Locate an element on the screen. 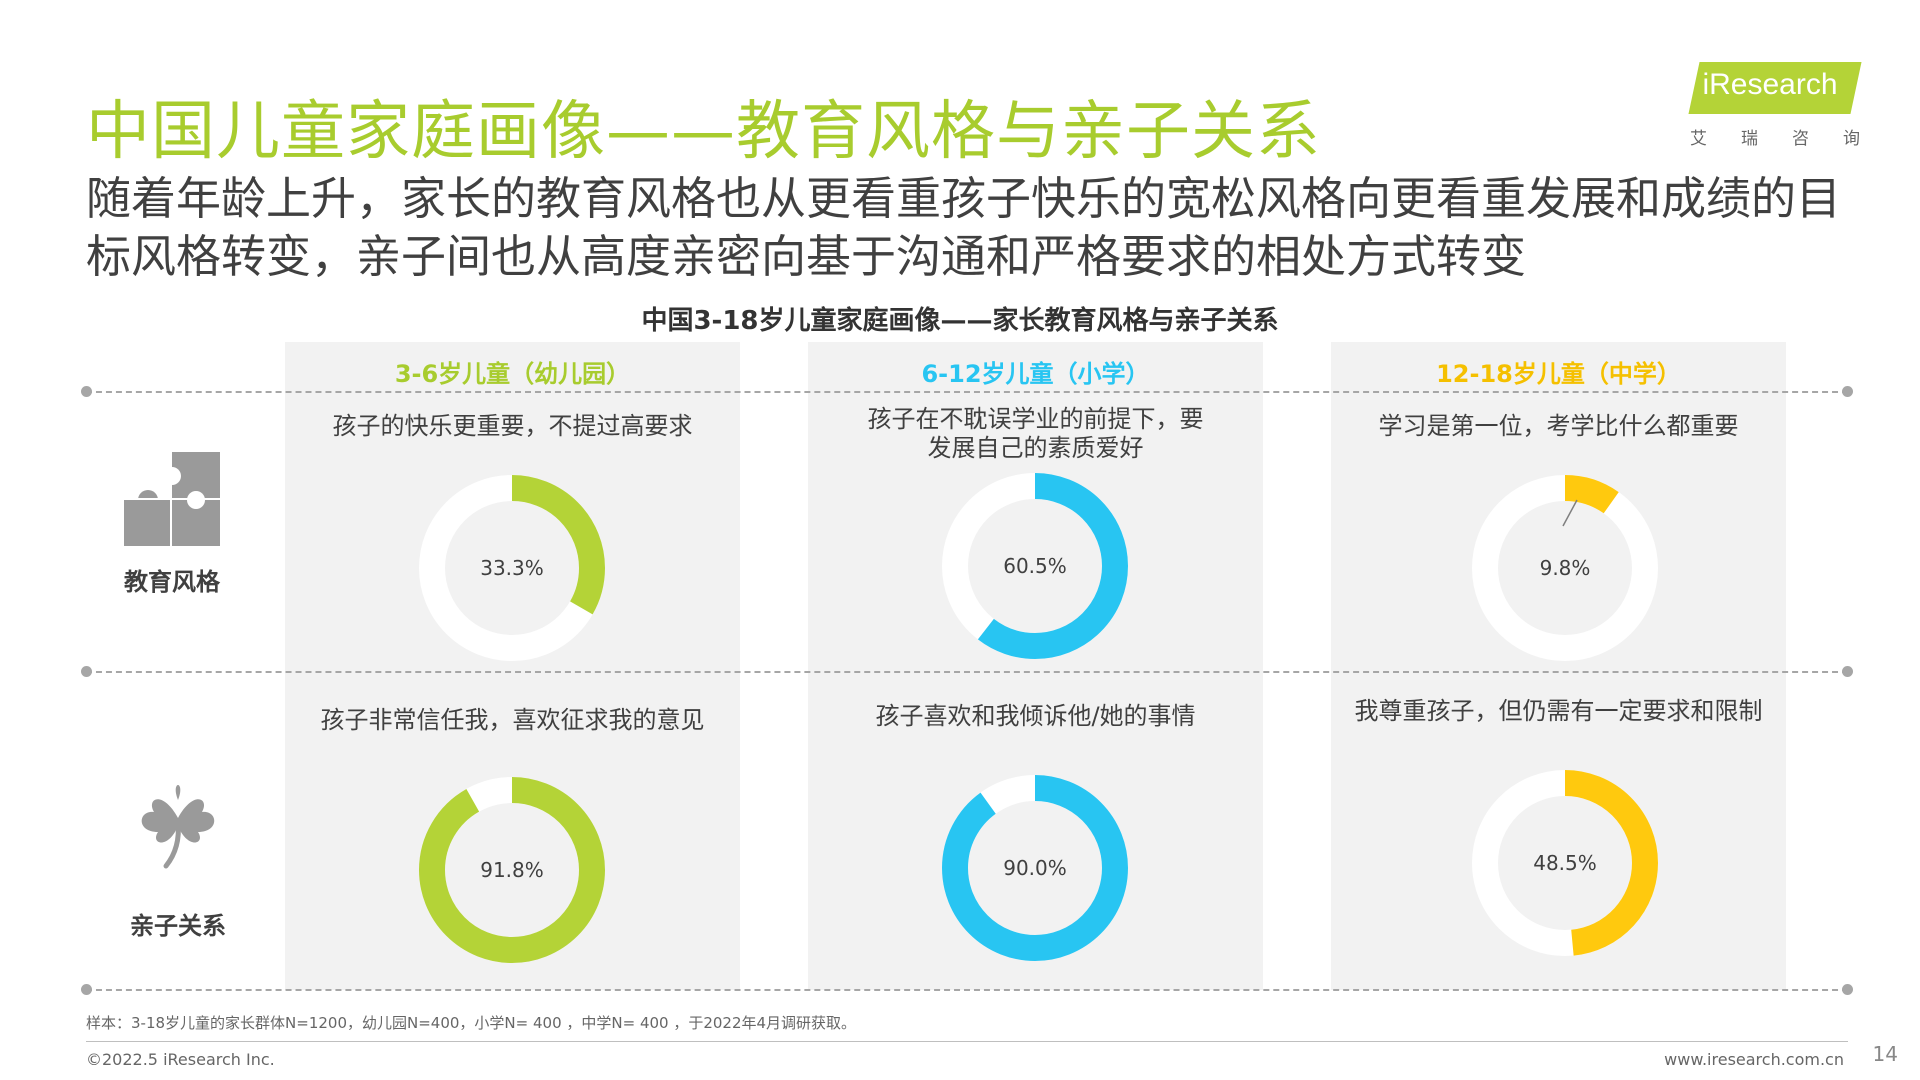  logo-subtext: 艾瑞咨询 is located at coordinates (1775, 139).